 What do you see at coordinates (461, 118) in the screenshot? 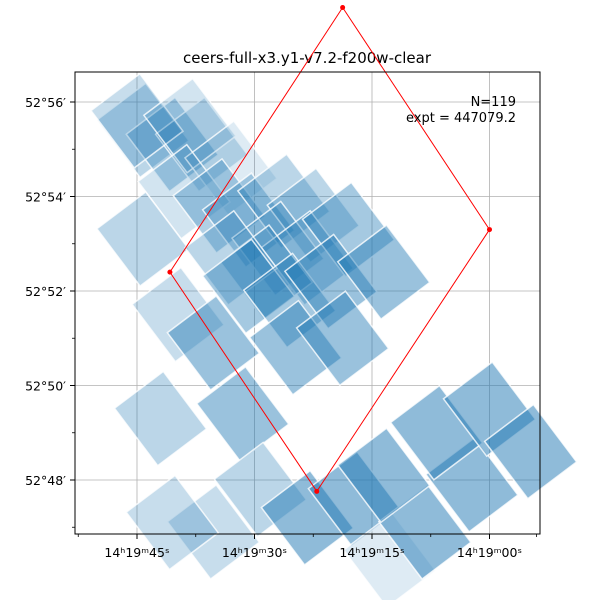
I see `expt-annotation: expt = 447079.2` at bounding box center [461, 118].